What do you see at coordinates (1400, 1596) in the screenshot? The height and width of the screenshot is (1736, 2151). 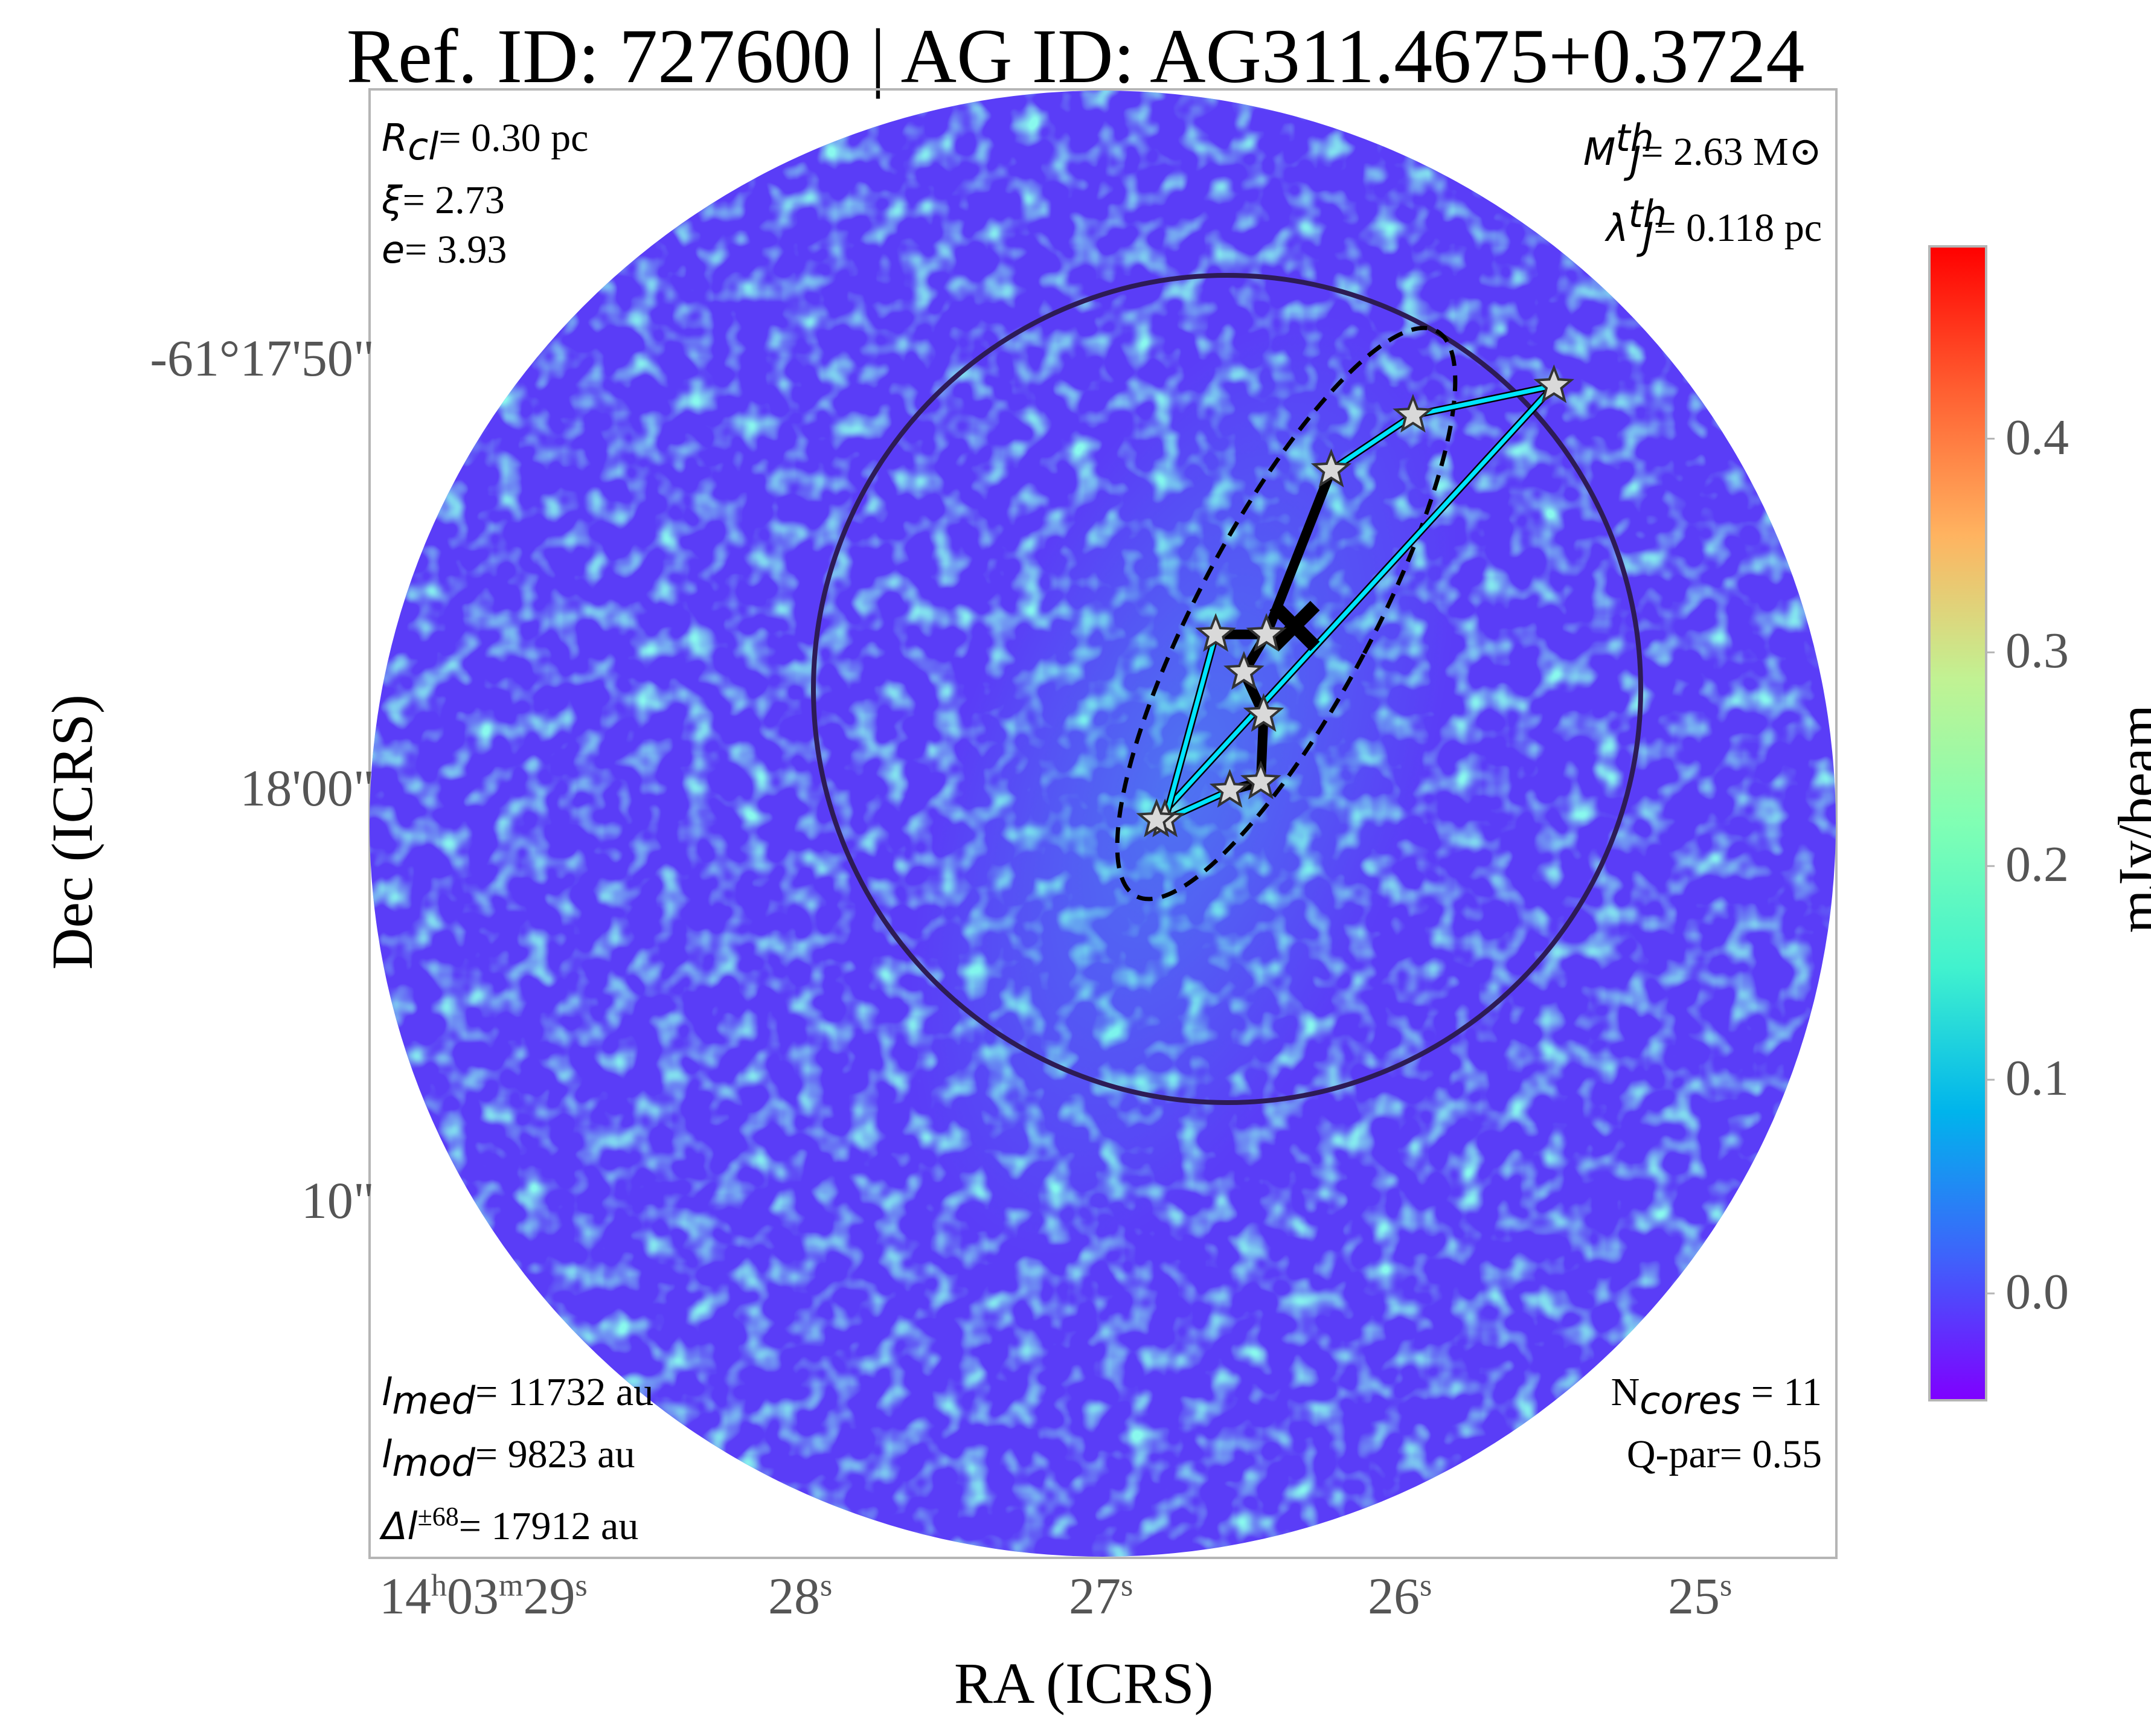 I see `x-tick-label: 26s` at bounding box center [1400, 1596].